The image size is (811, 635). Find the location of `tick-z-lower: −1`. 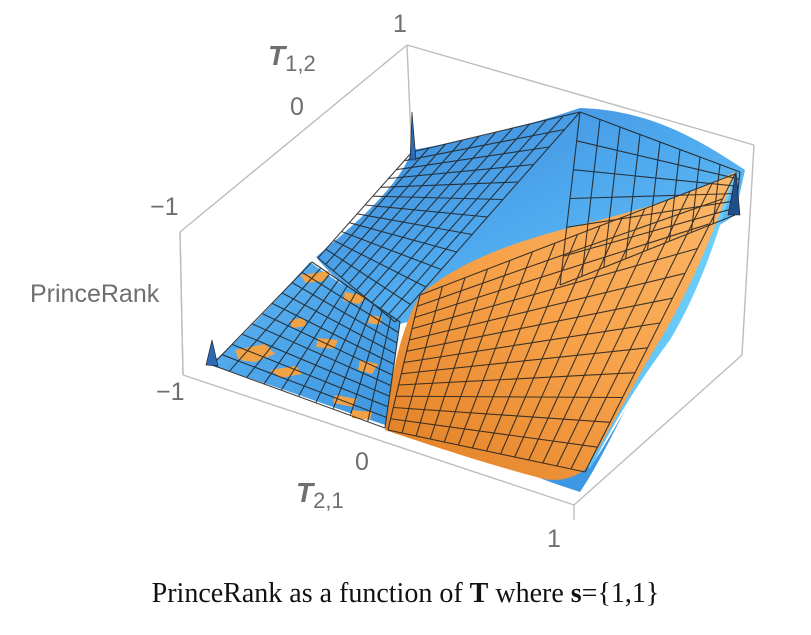

tick-z-lower: −1 is located at coordinates (170, 392).